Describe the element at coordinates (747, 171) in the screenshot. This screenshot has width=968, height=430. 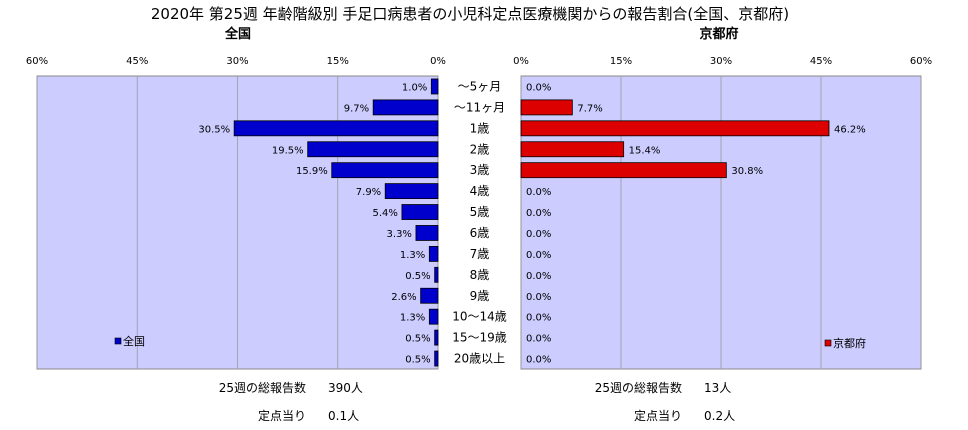
I see `data-label-kyoto: 30.8%` at that location.